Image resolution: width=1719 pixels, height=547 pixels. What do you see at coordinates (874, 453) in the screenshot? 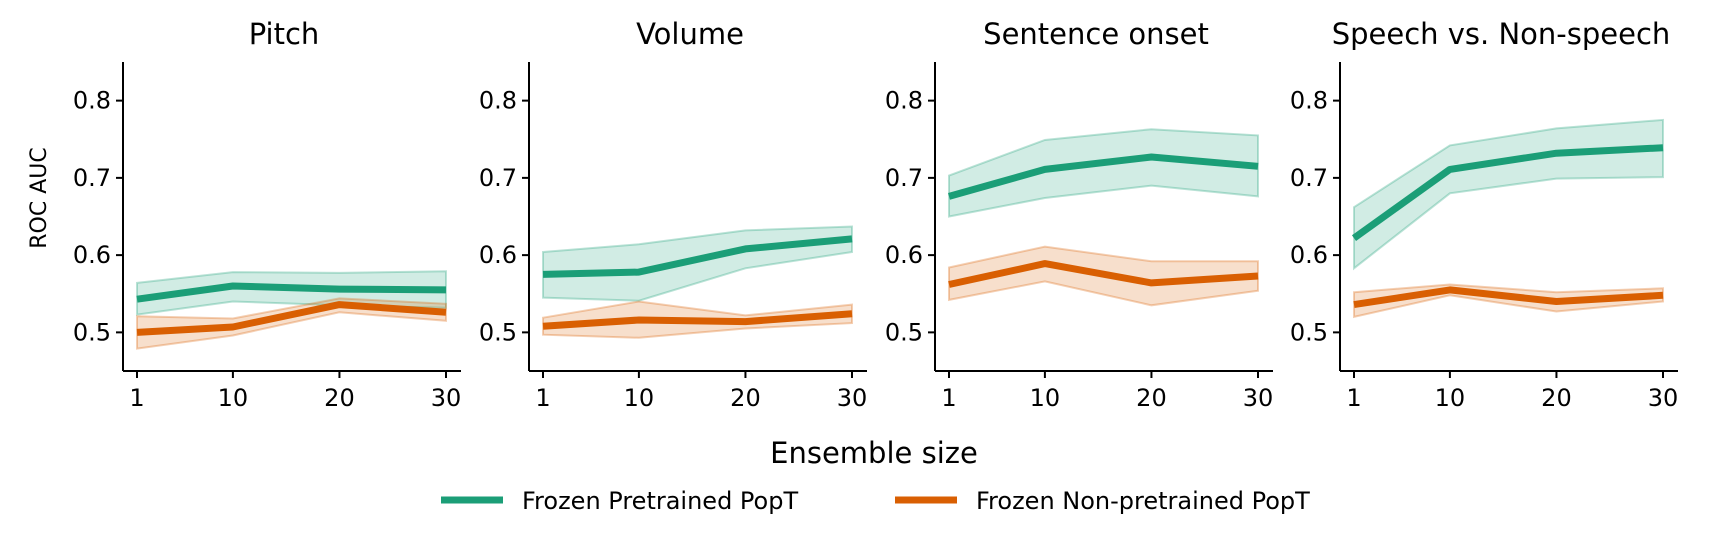
I see `x-axis-label: Ensemble size` at bounding box center [874, 453].